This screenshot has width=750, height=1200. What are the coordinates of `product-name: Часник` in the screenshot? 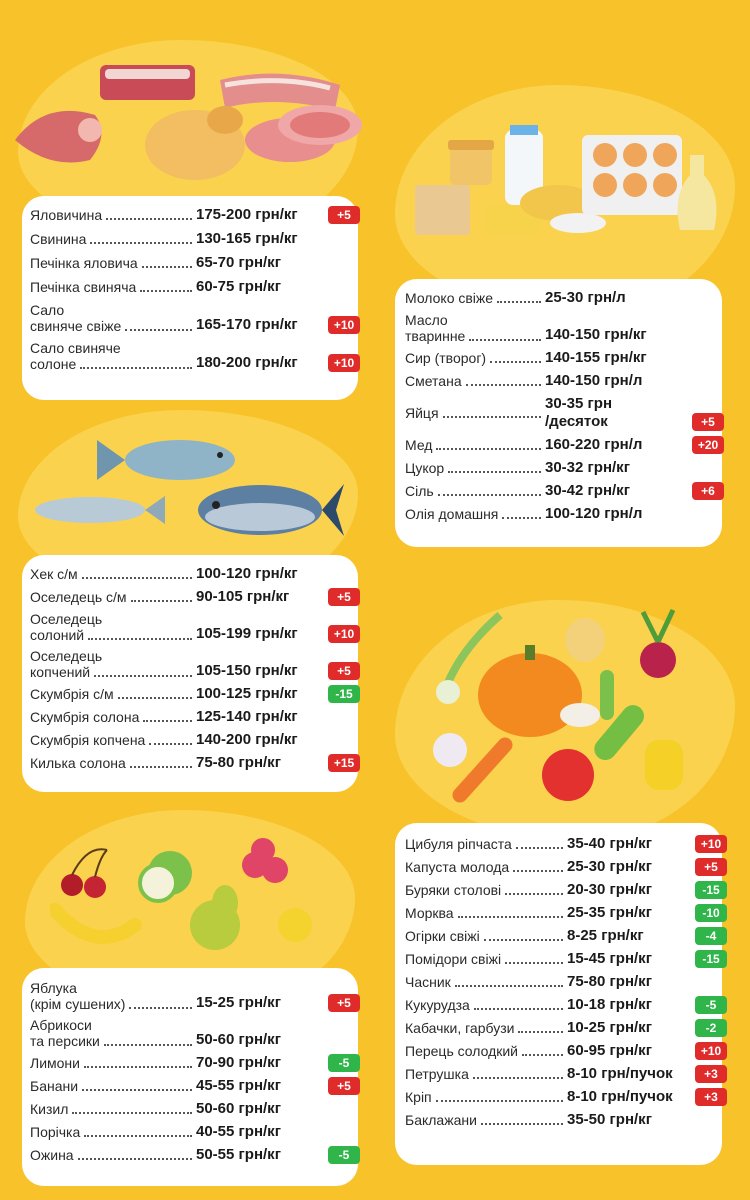 It's located at (428, 982).